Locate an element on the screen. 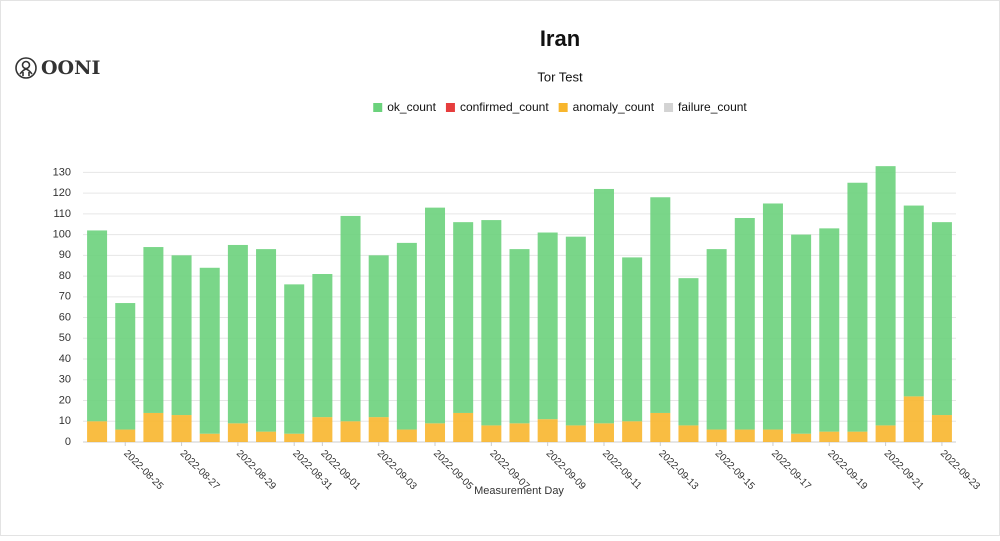 Image resolution: width=1000 pixels, height=541 pixels. y-tick-label: 40 is located at coordinates (65, 359).